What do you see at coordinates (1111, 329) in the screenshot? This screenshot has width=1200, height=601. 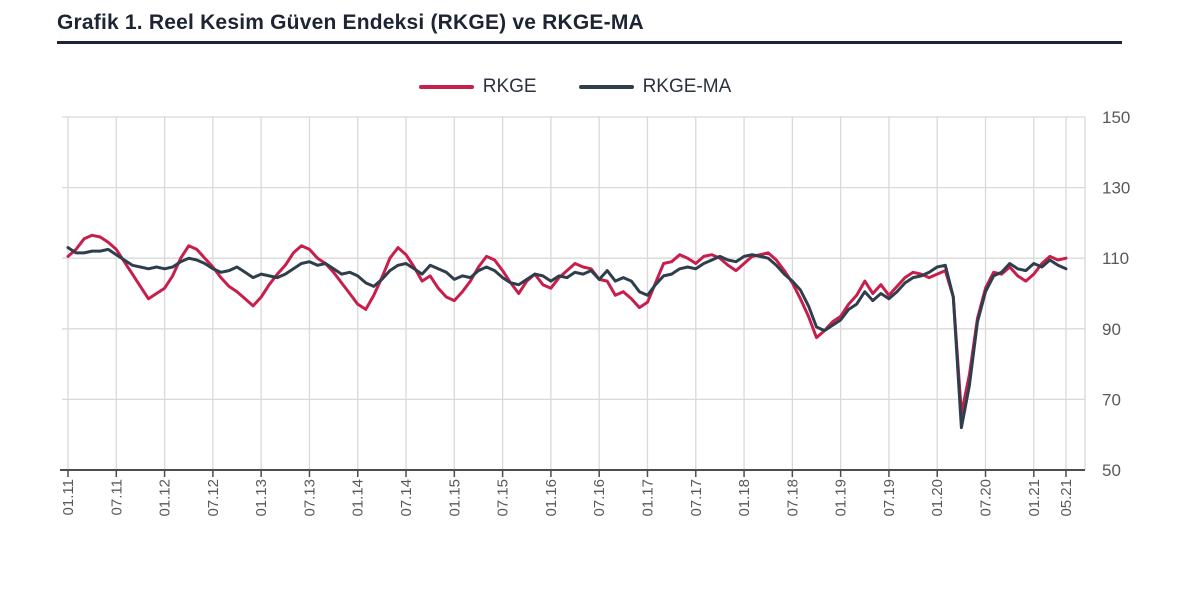 I see `y-tick-label: 90` at bounding box center [1111, 329].